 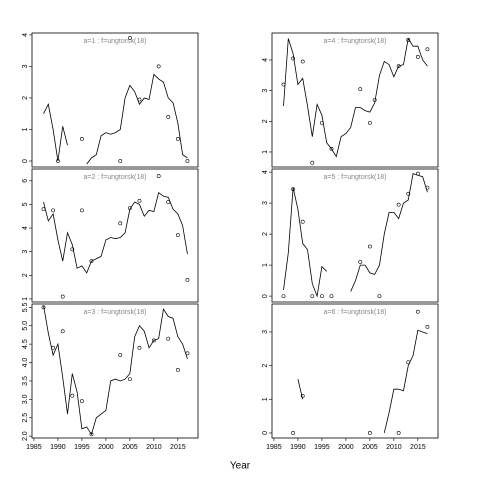 What do you see at coordinates (298, 447) in the screenshot?
I see `x-tick-label: 1990` at bounding box center [298, 447].